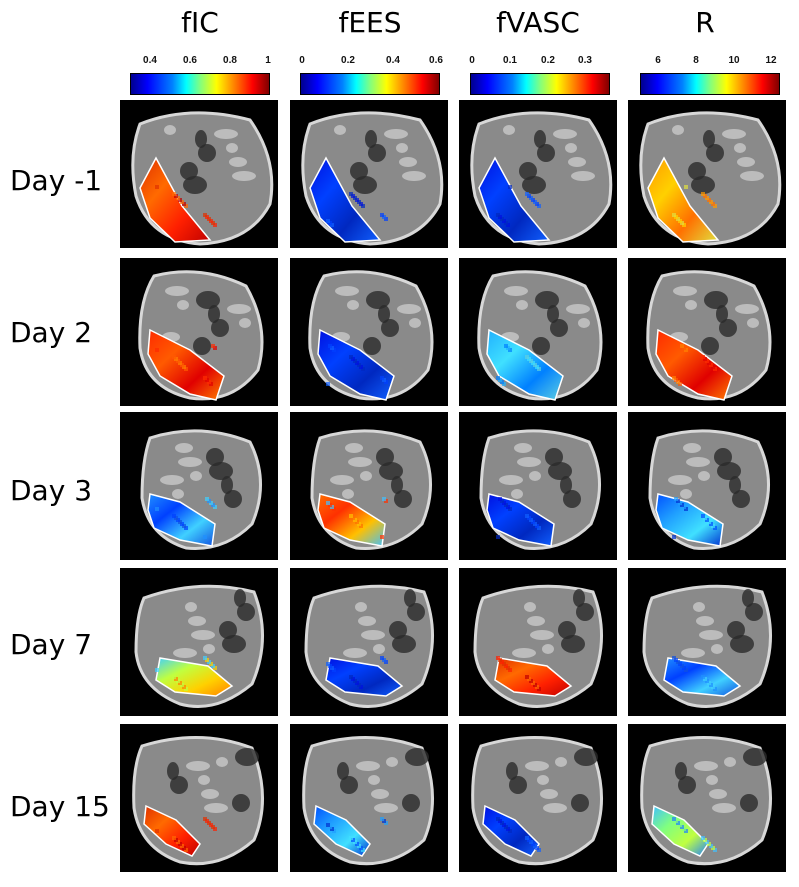 This screenshot has width=799, height=887. Describe the element at coordinates (705, 22) in the screenshot. I see `column-title-r: R` at that location.